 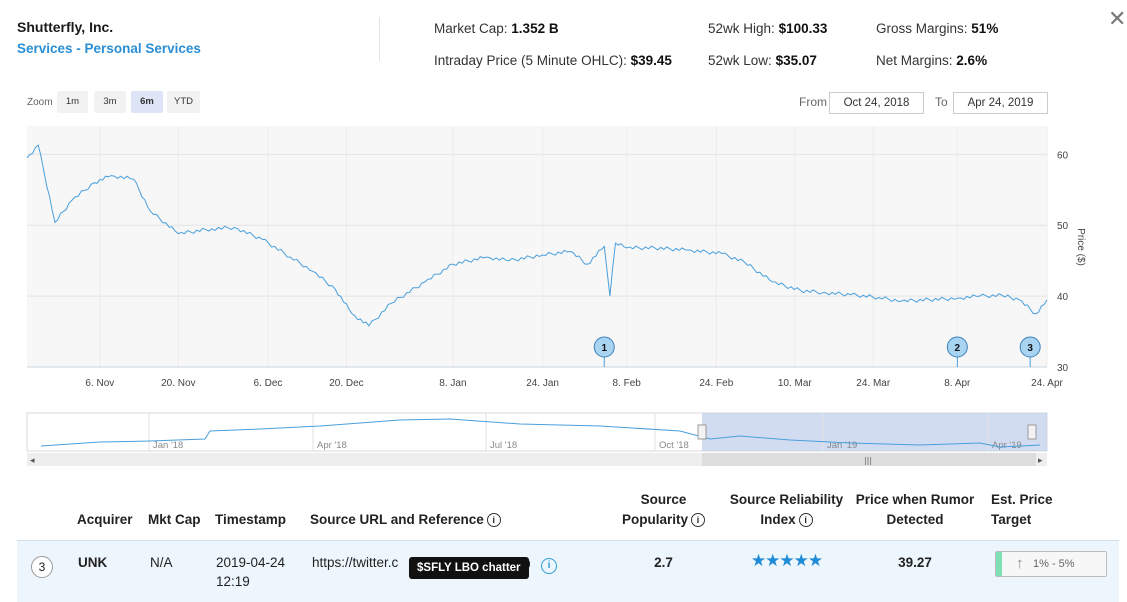 What do you see at coordinates (1063, 368) in the screenshot?
I see `y-tick-label: 30` at bounding box center [1063, 368].